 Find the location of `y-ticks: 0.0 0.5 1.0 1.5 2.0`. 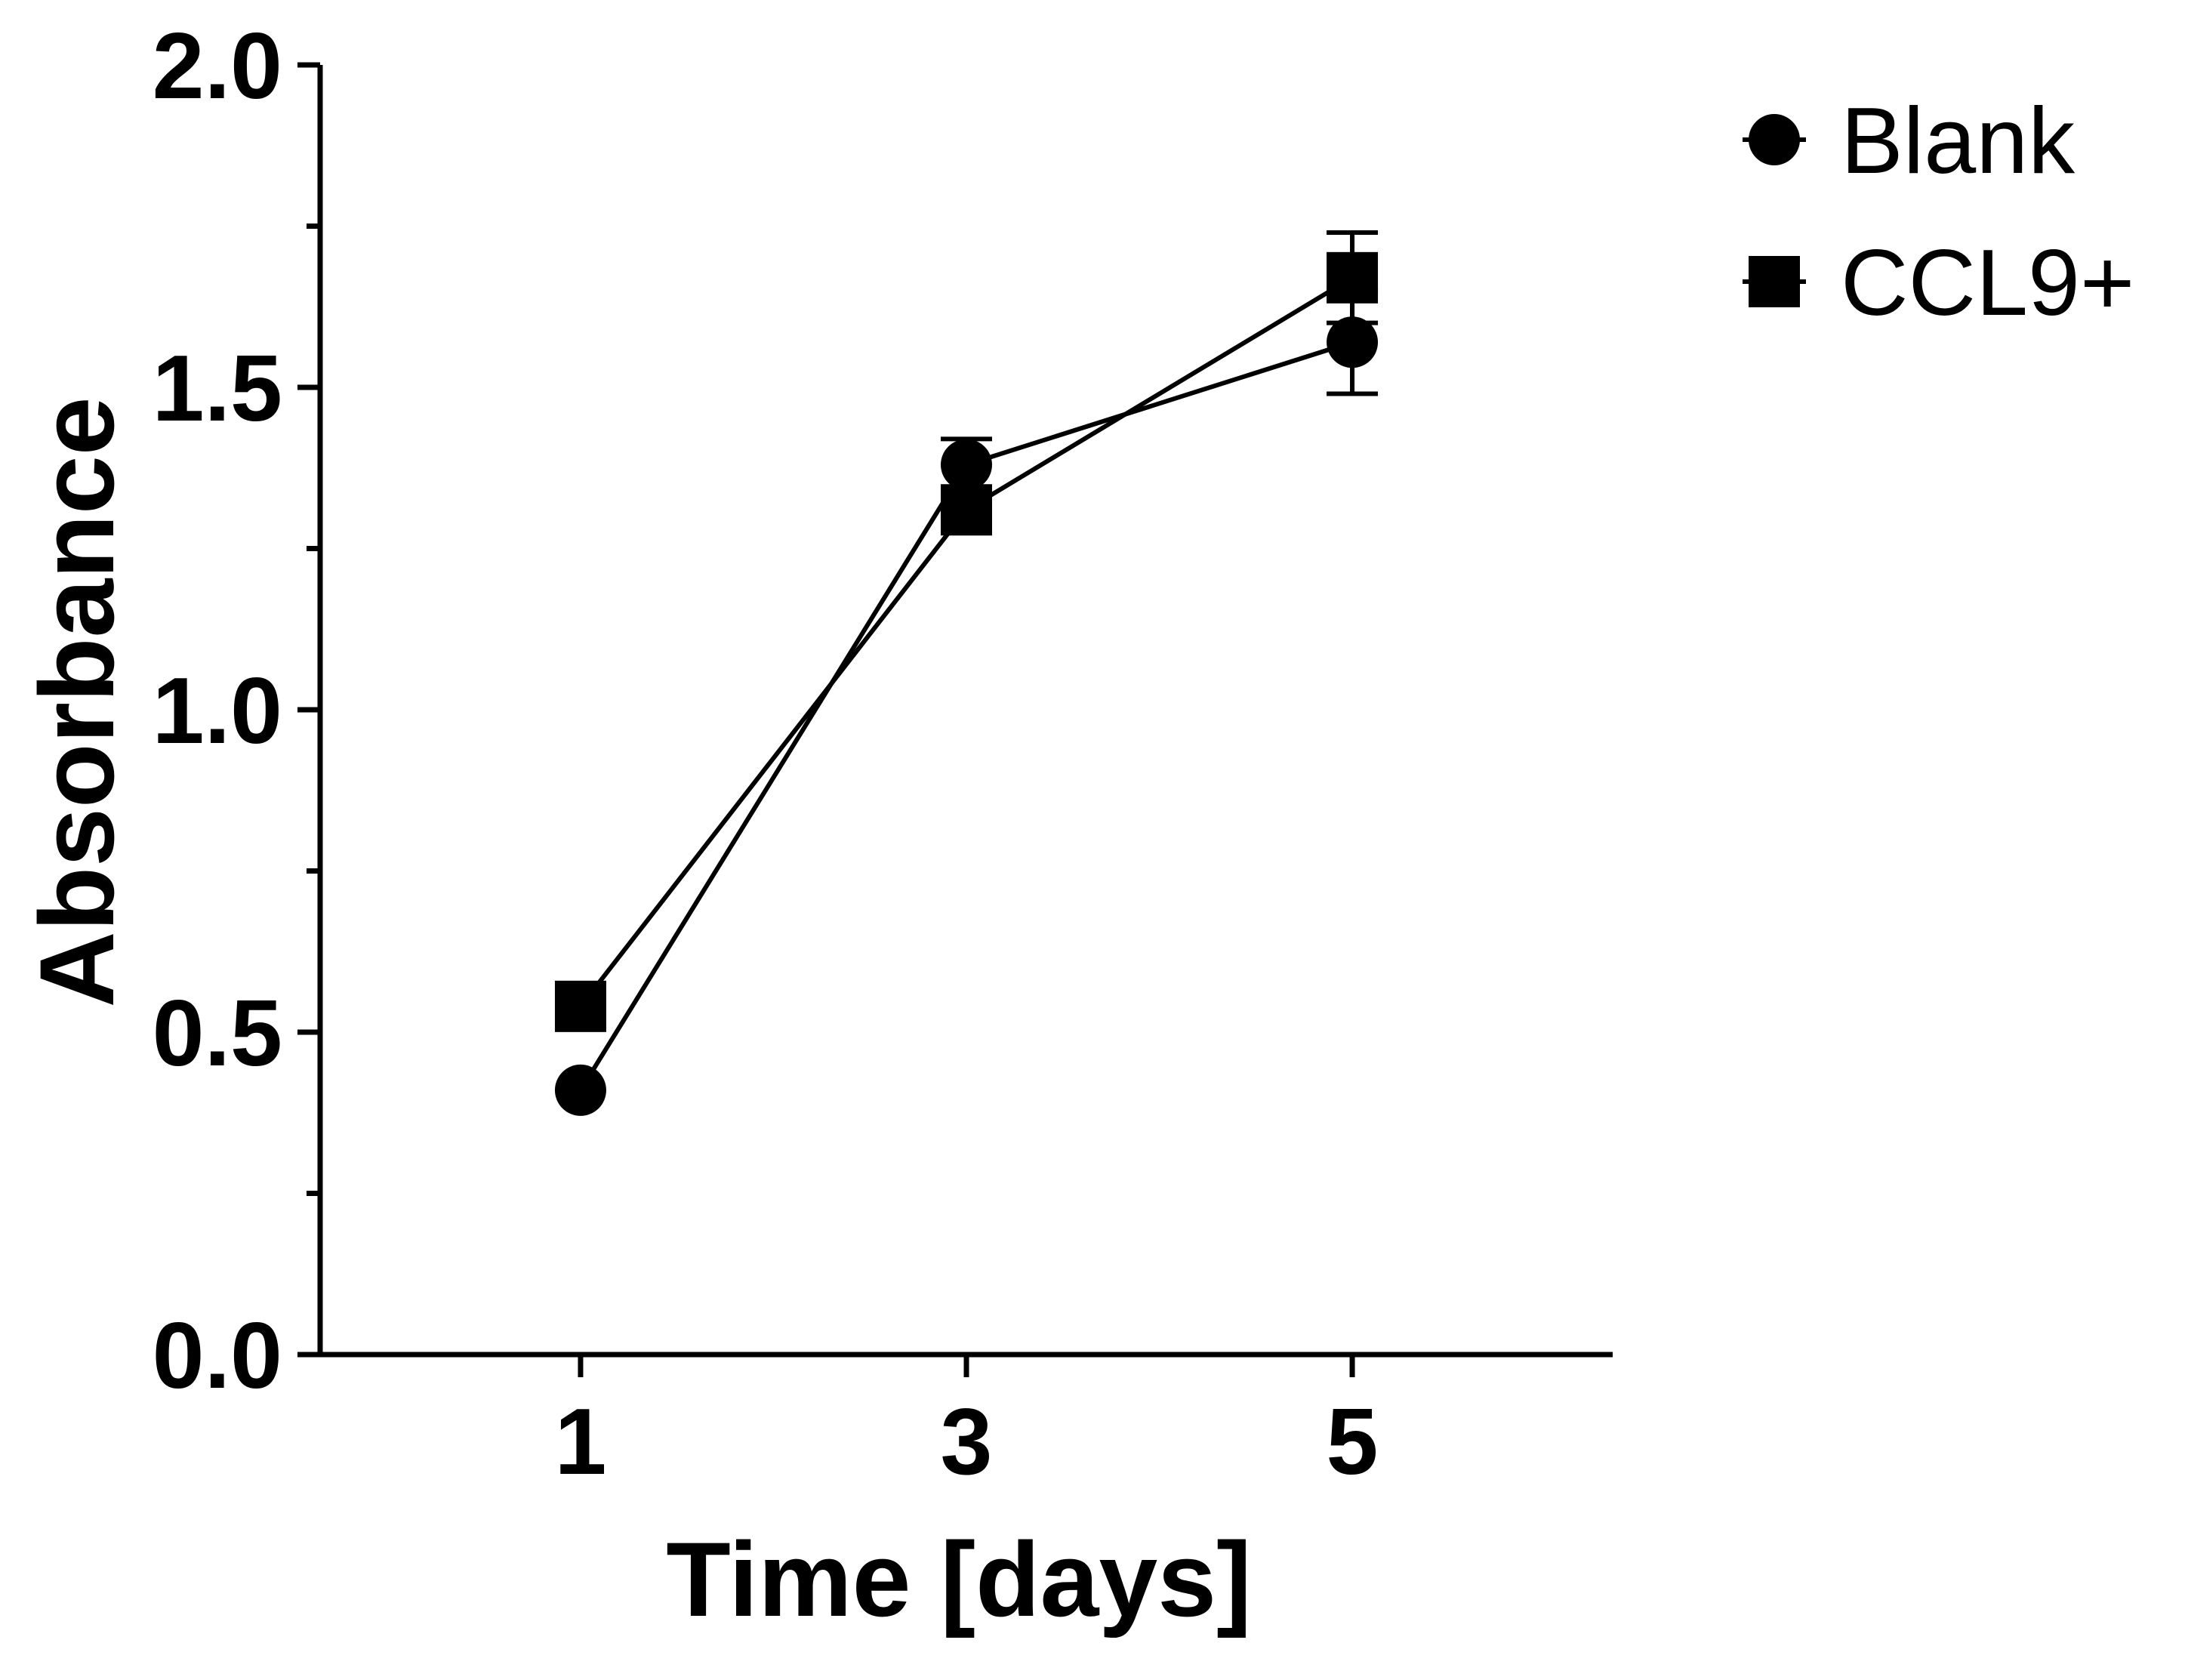

y-ticks: 0.0 0.5 1.0 1.5 2.0 is located at coordinates (236, 711).